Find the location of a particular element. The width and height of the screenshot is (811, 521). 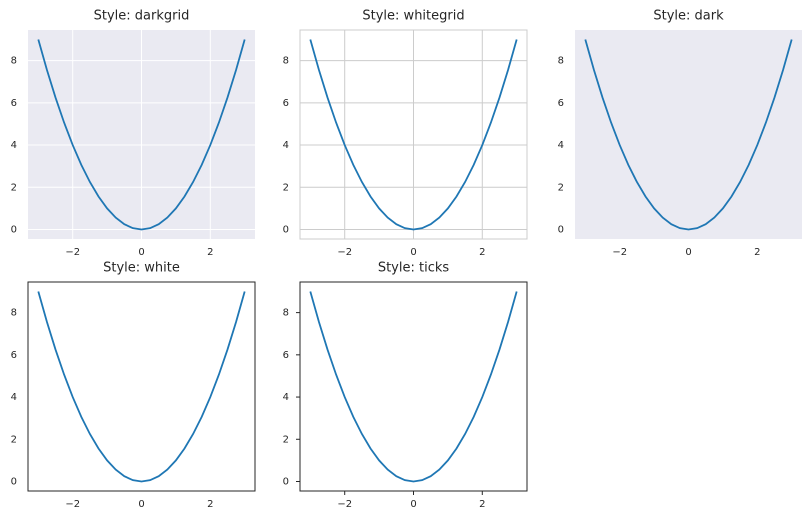

subplot-title: Style: dark is located at coordinates (688, 16).